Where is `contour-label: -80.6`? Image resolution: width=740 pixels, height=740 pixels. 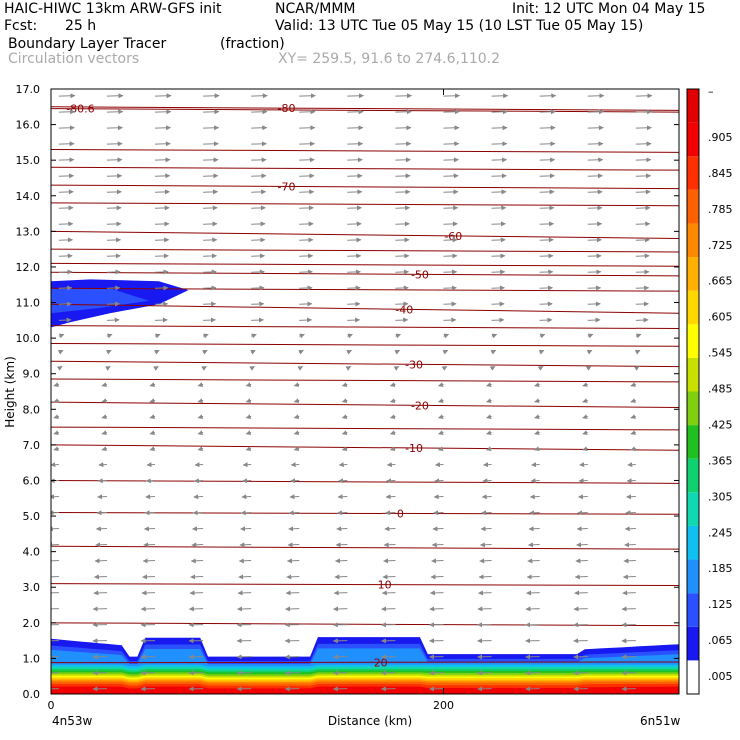
contour-label: -80.6 is located at coordinates (80, 109).